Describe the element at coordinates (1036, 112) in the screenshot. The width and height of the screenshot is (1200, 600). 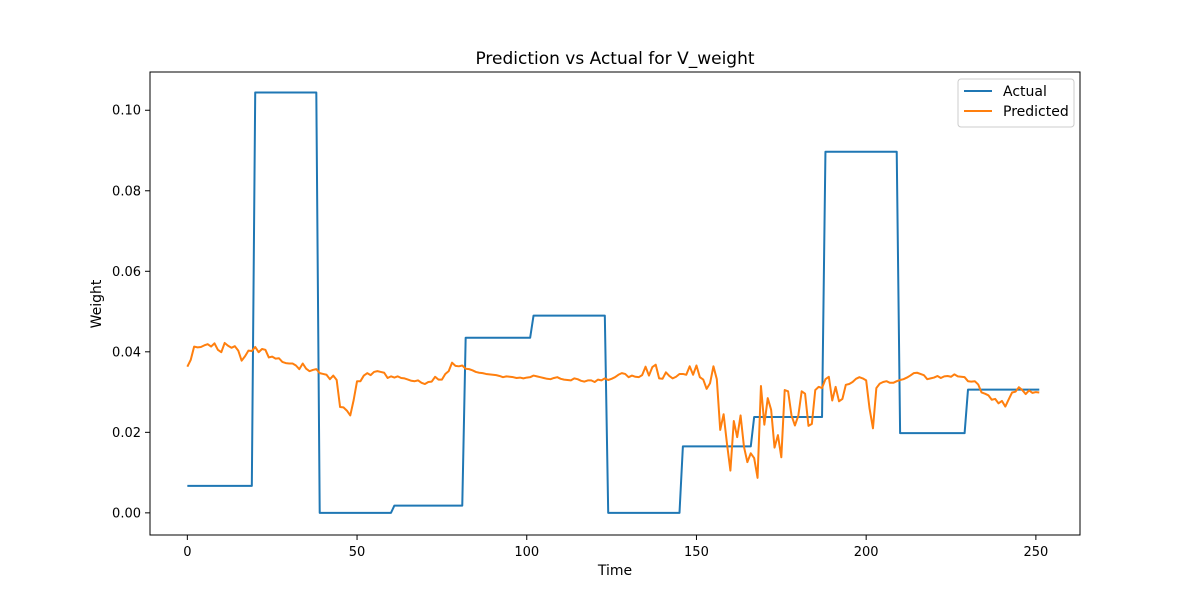
I see `legend-label-predicted: Predicted` at that location.